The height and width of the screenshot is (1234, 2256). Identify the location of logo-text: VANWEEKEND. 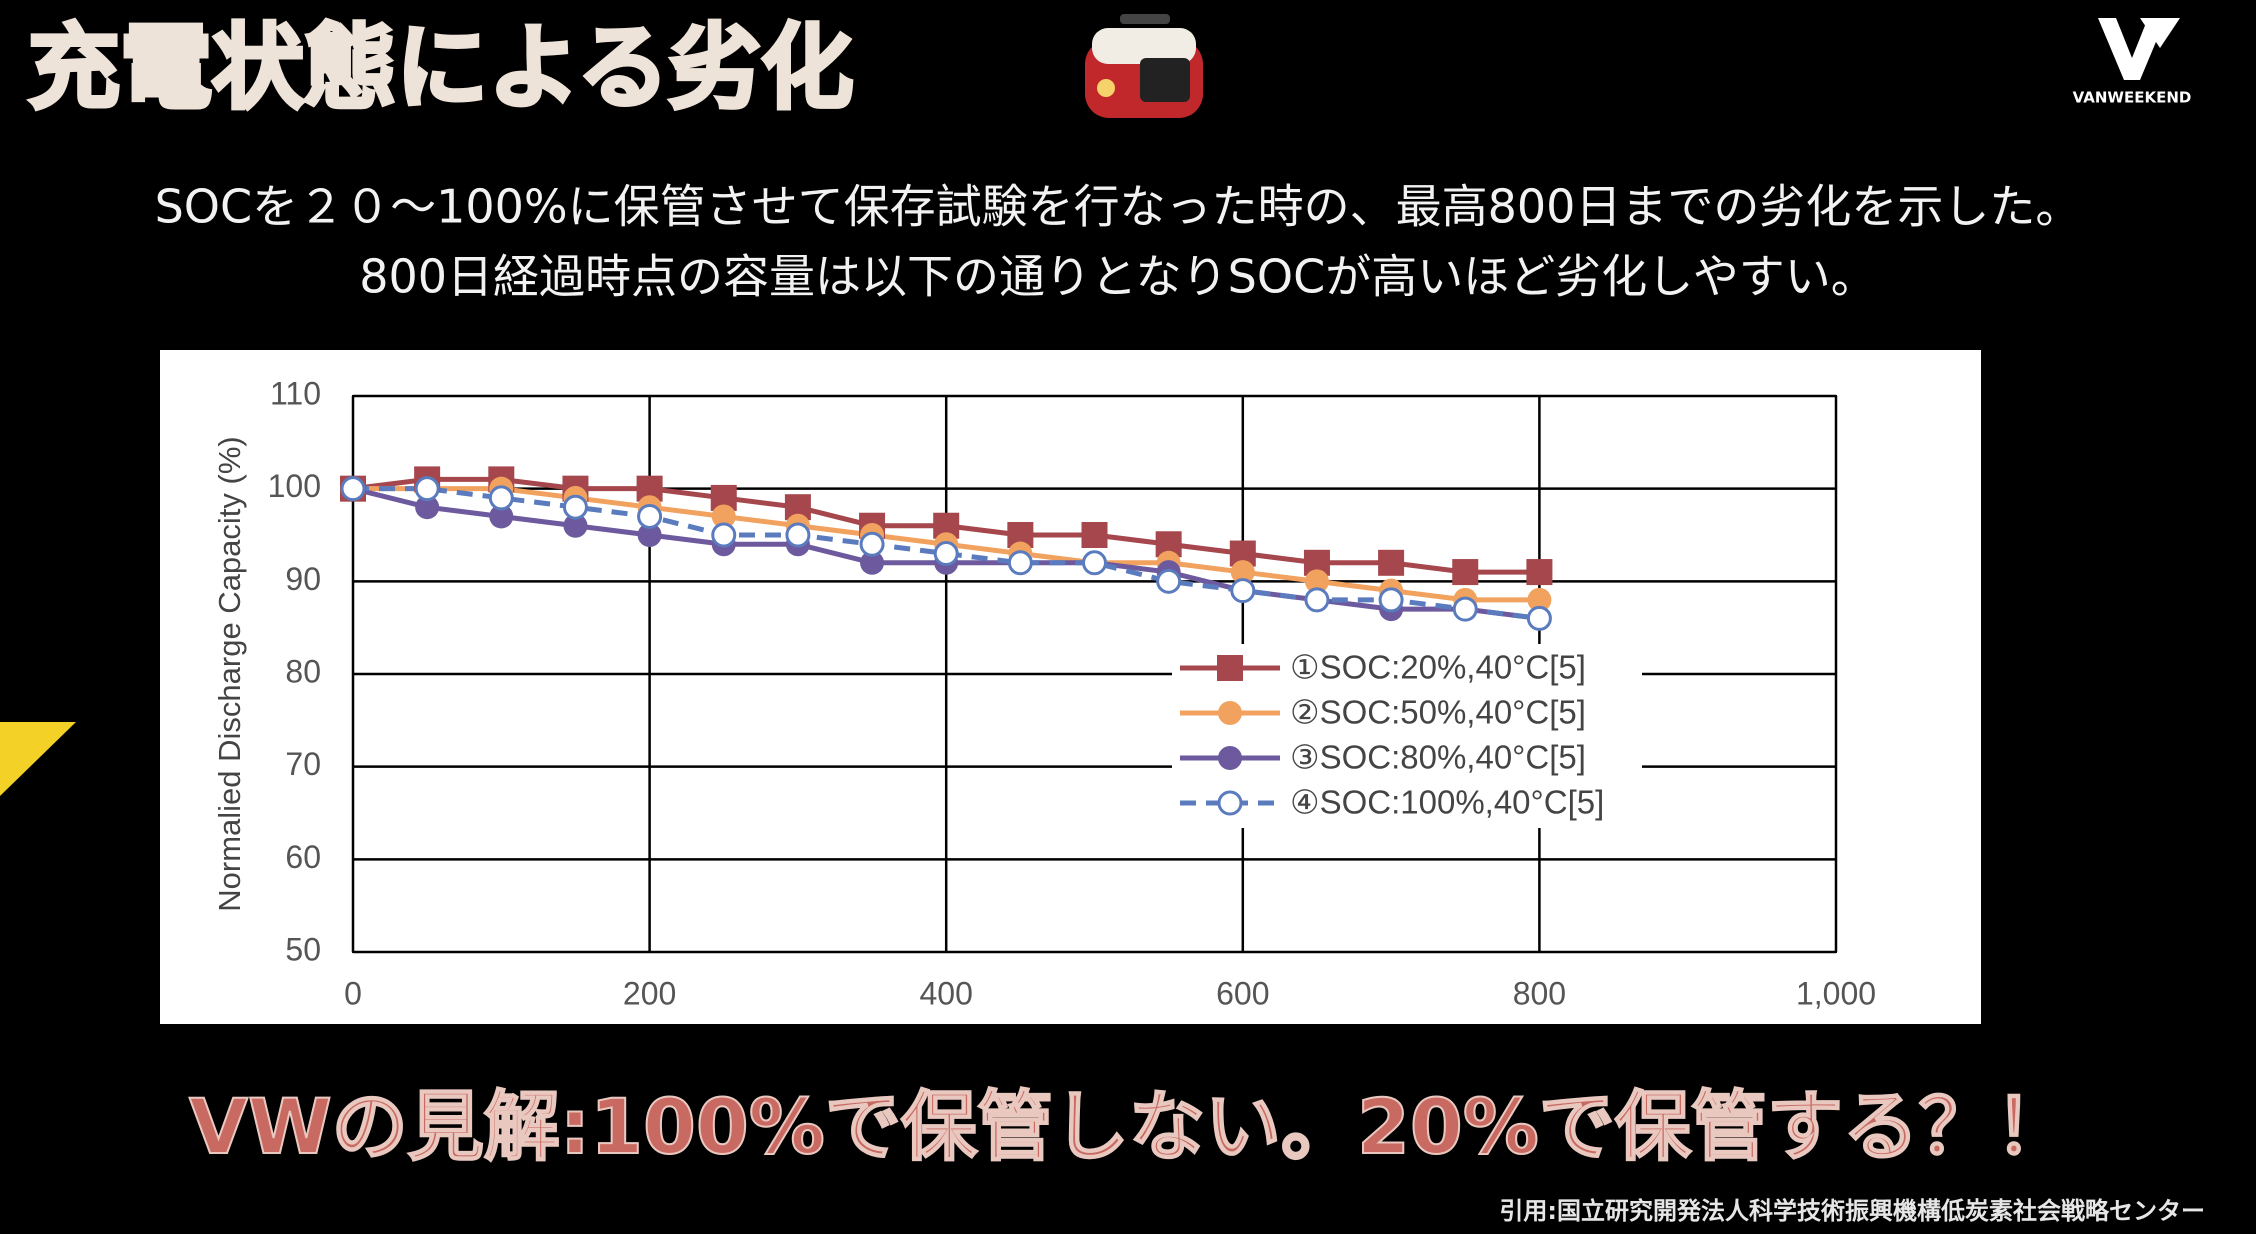
(2132, 98).